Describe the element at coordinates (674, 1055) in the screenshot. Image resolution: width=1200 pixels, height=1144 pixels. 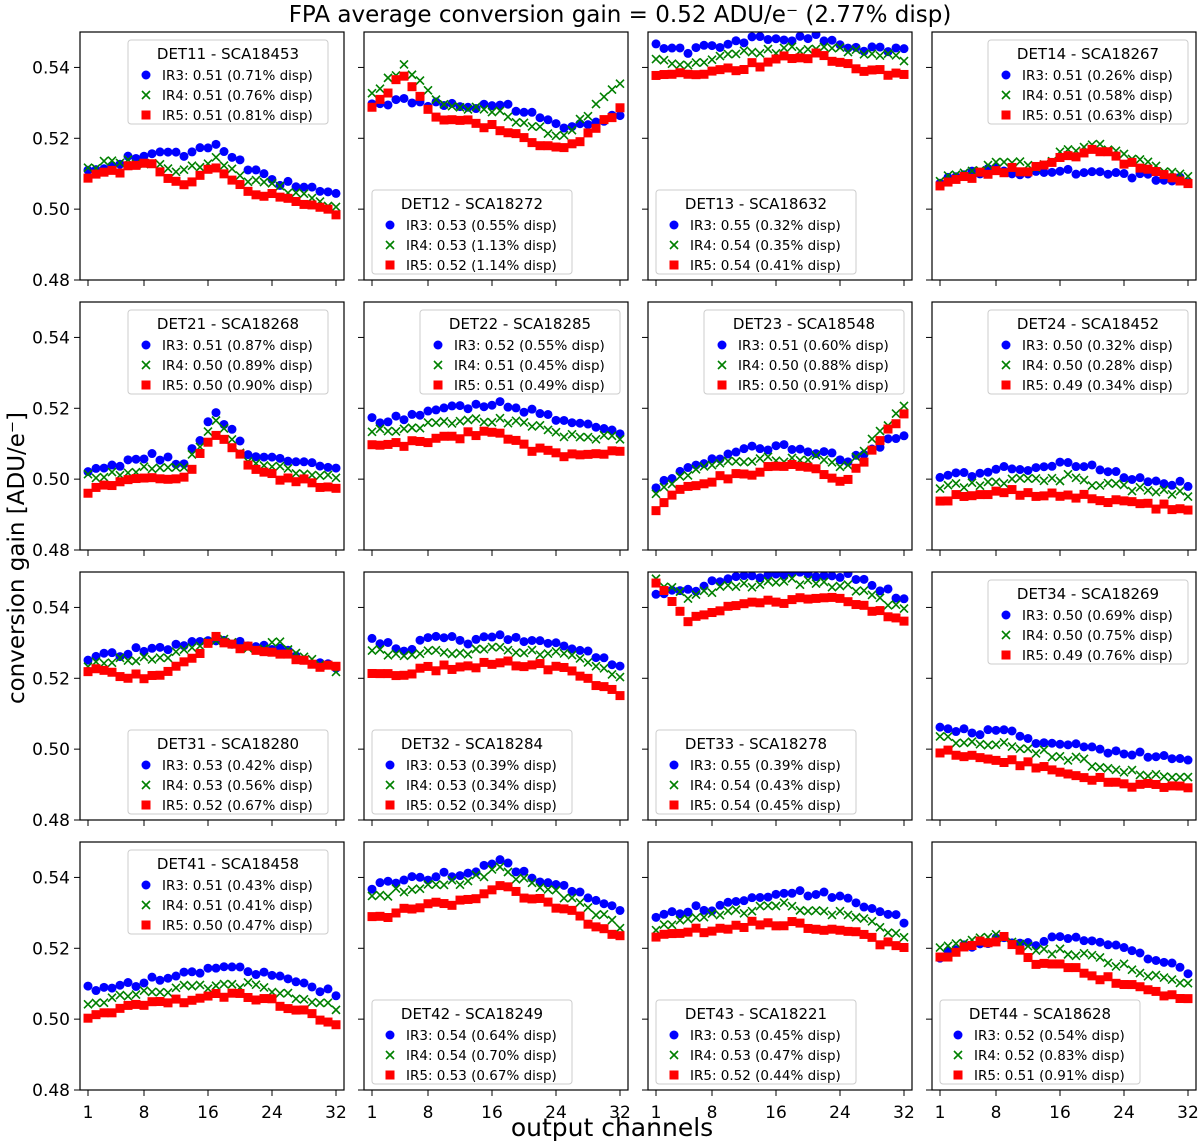
I see `legend-marker-ir4` at that location.